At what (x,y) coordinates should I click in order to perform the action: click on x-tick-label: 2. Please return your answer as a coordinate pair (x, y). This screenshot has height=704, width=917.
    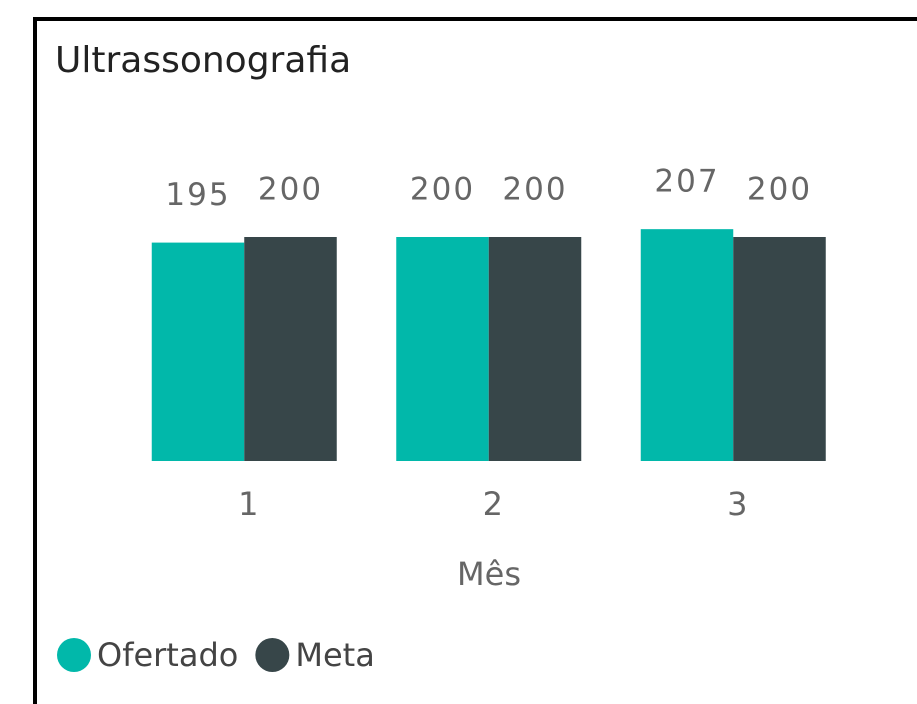
    Looking at the image, I should click on (493, 504).